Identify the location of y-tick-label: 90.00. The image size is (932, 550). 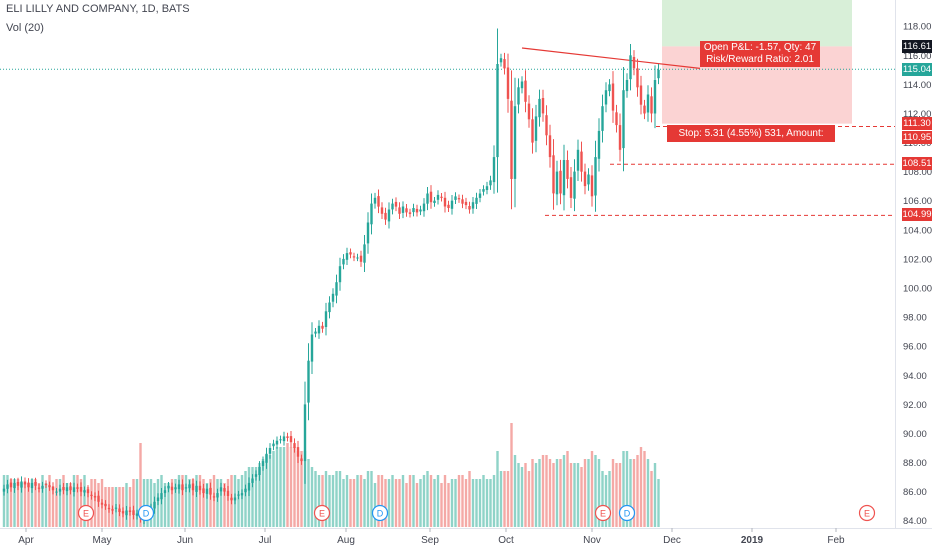
(915, 434).